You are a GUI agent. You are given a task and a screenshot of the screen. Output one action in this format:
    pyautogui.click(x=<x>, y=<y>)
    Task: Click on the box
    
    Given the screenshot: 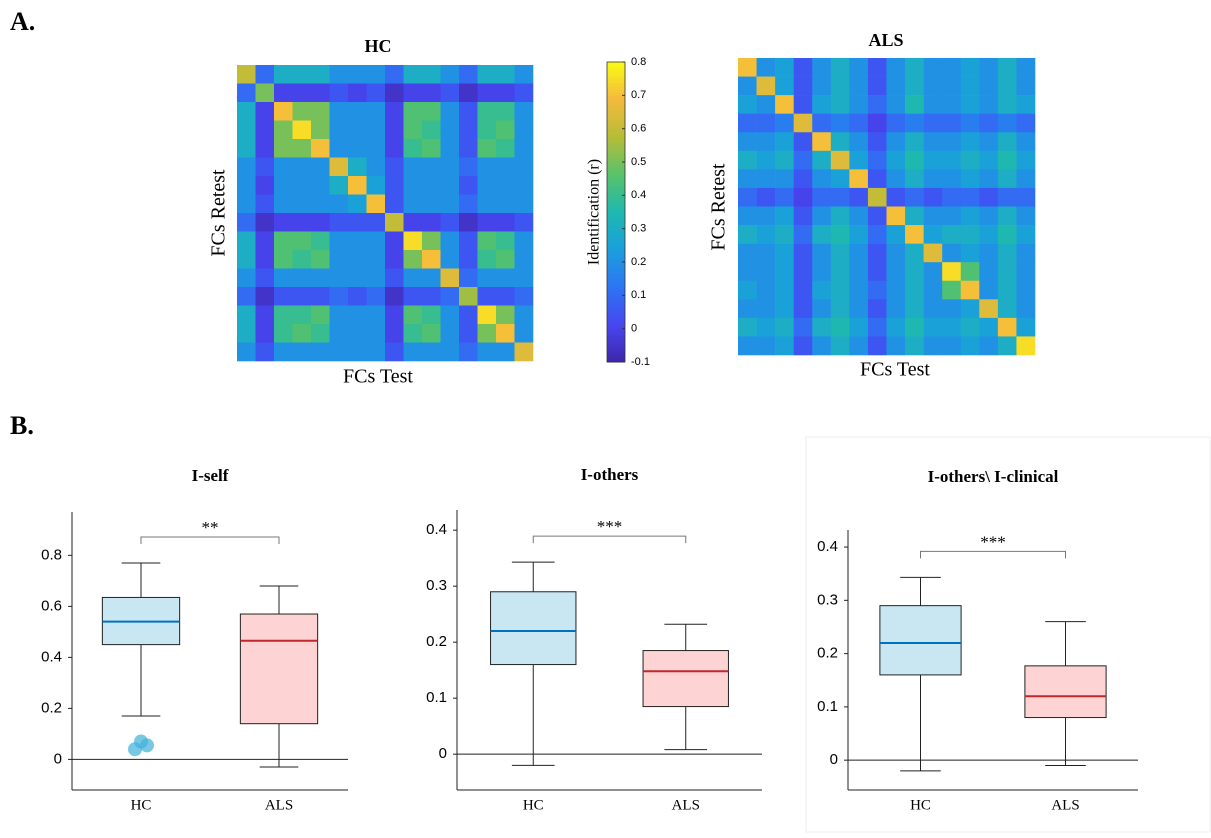 What is the action you would take?
    pyautogui.click(x=279, y=669)
    